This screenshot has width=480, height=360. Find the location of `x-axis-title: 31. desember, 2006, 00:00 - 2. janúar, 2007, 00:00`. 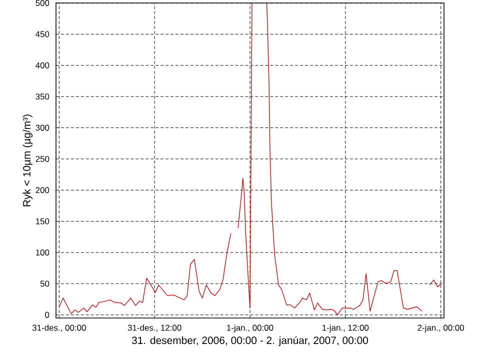

x-axis-title: 31. desember, 2006, 00:00 - 2. janúar, 2007, 00:00 is located at coordinates (250, 341).